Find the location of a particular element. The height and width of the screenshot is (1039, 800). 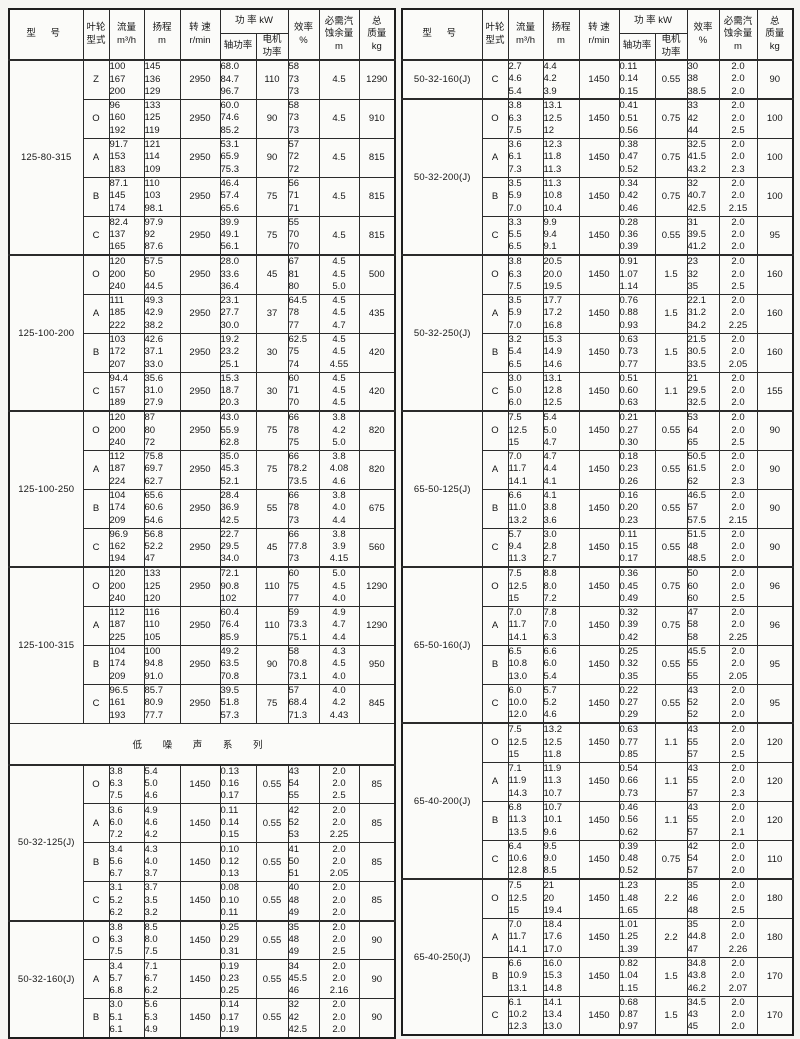

mass-cell: 180 is located at coordinates (775, 937).